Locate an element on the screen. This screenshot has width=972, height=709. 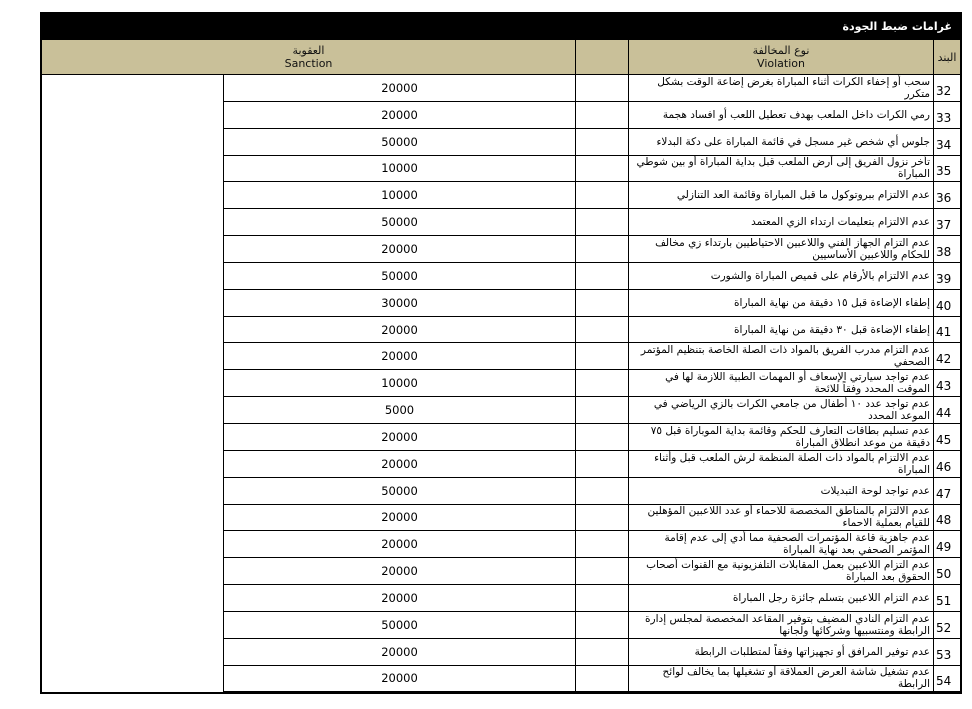
header-sanction: العقوبة Sanction is located at coordinates (308, 57).